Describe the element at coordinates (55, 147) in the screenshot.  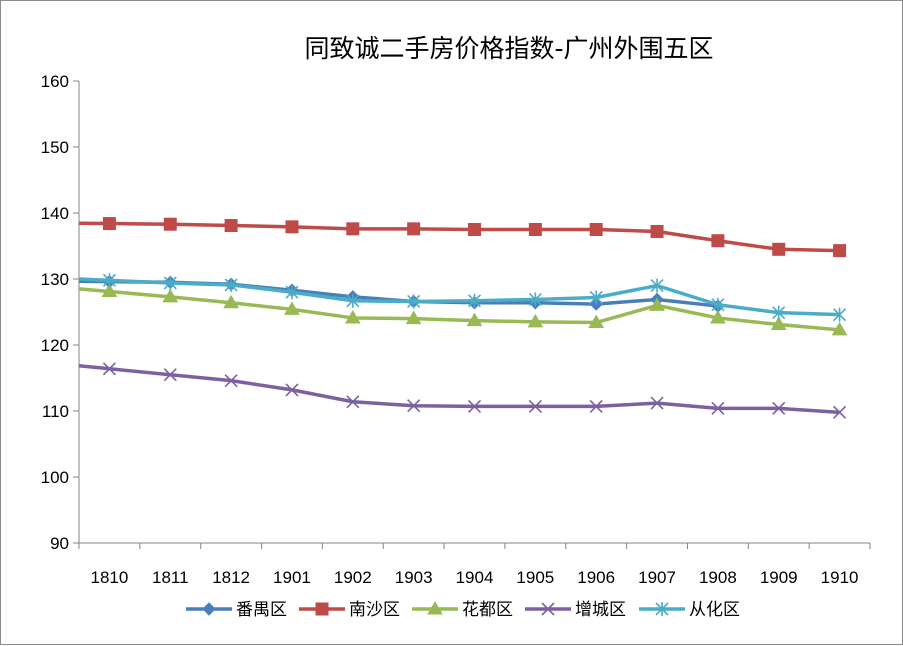
I see `y-tick-label: 150` at that location.